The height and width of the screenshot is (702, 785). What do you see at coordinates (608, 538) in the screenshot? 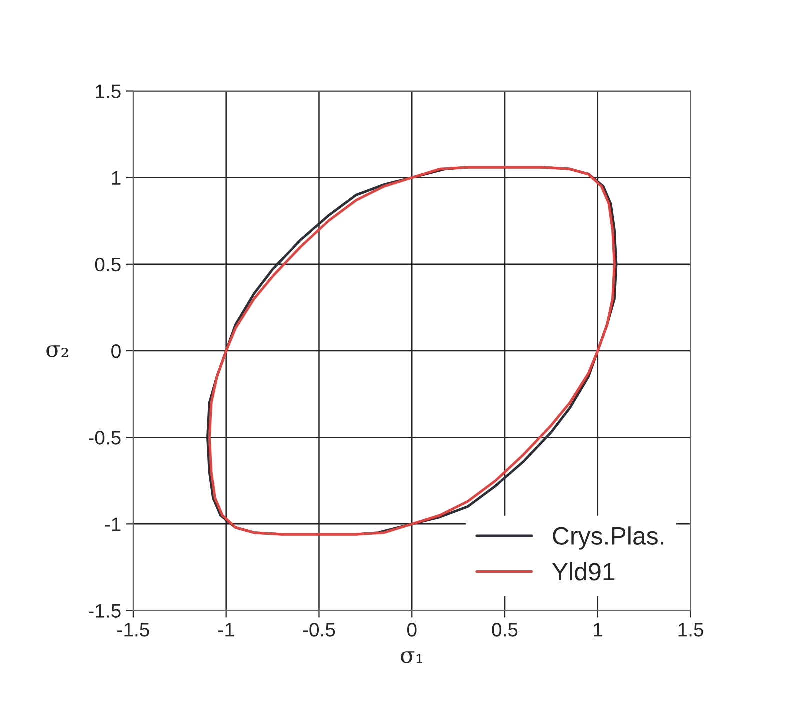
I see `legend-label: Crys.Plas.` at bounding box center [608, 538].